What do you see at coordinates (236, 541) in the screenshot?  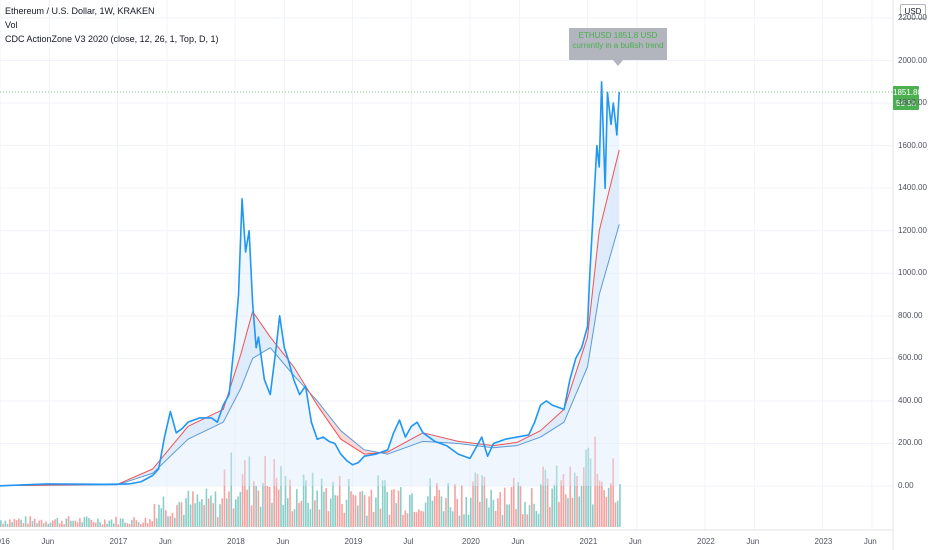 I see `x-tick-label: 2018` at bounding box center [236, 541].